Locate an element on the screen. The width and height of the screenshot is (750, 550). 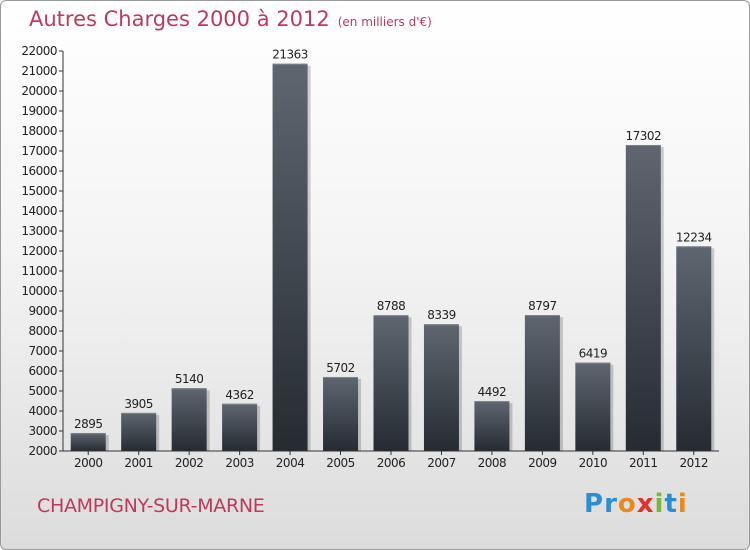
x-tick-label: 2006 is located at coordinates (391, 463).